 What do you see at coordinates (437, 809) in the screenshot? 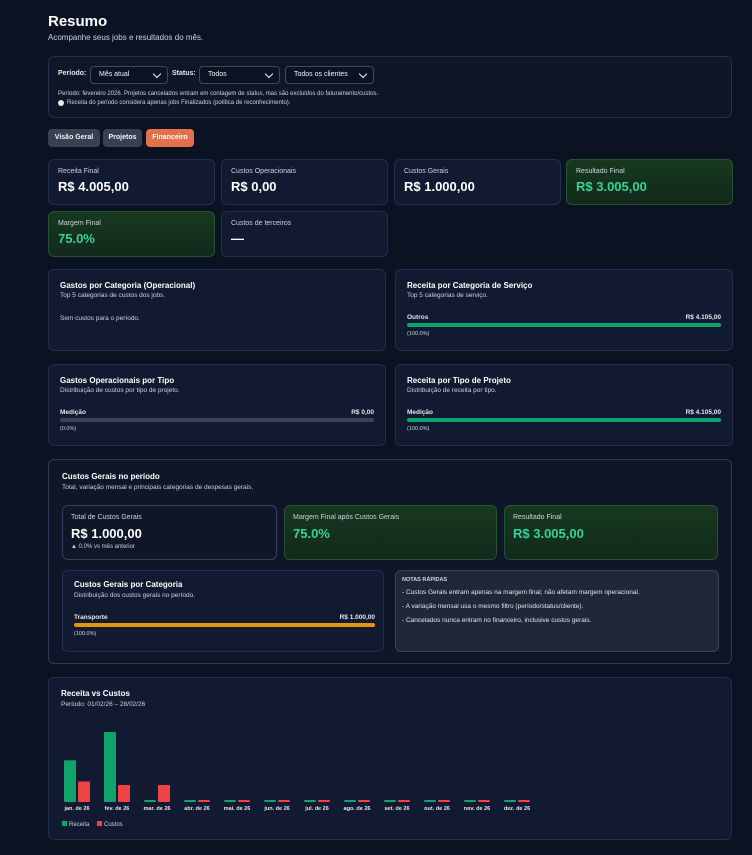
I see `x-tick-label: out. de 26` at bounding box center [437, 809].